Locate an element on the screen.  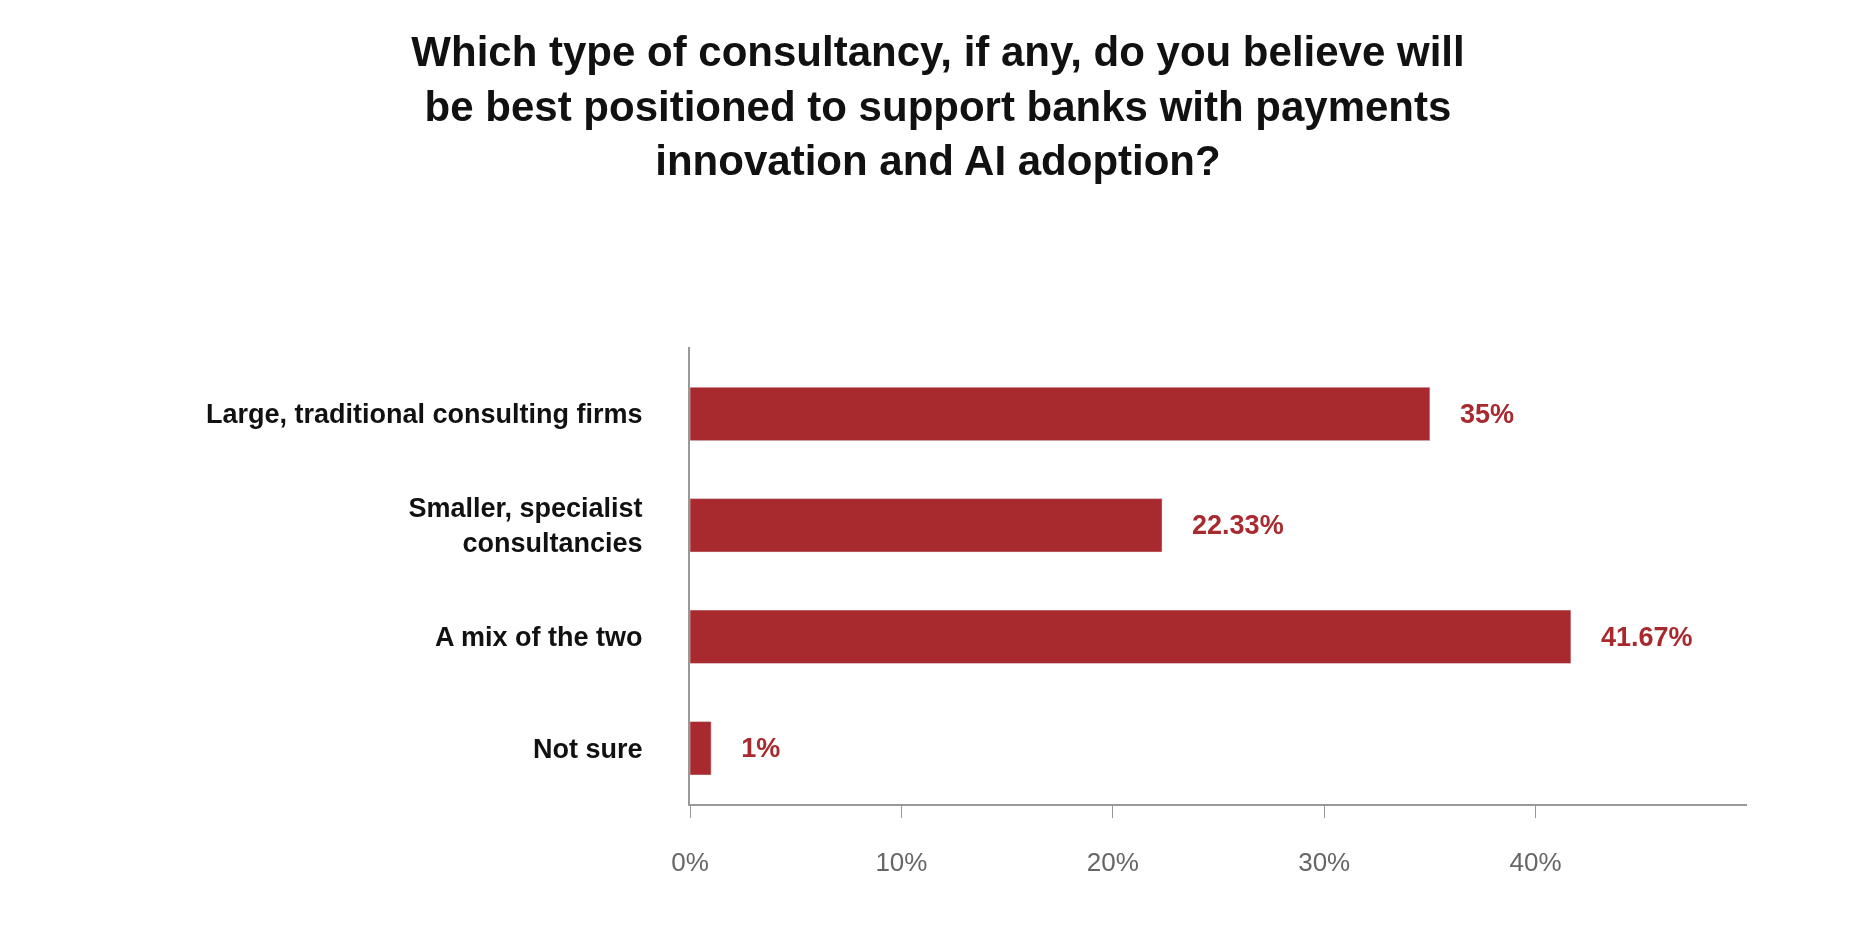
data-label: 35% is located at coordinates (1473, 413).